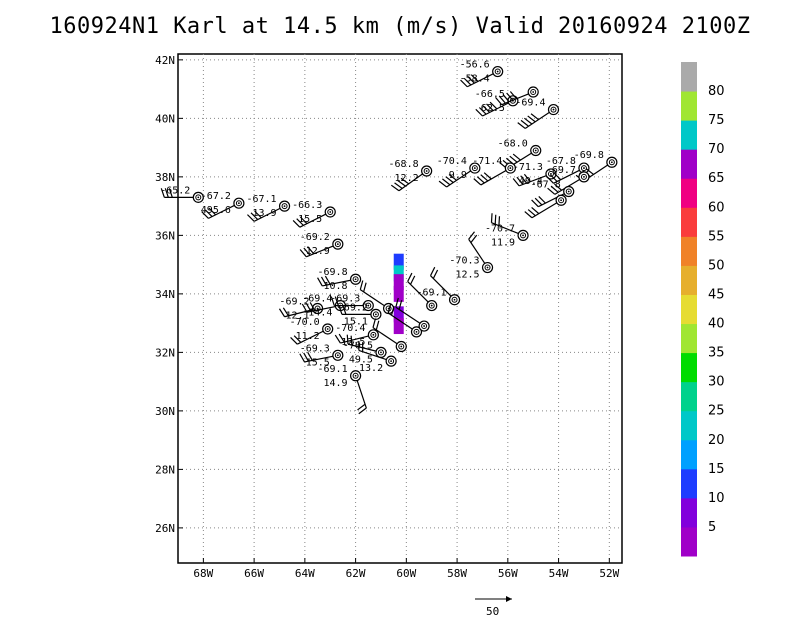 This screenshot has height=618, width=800. Describe the element at coordinates (165, 177) in the screenshot. I see `lat-tick-label: 38N` at that location.